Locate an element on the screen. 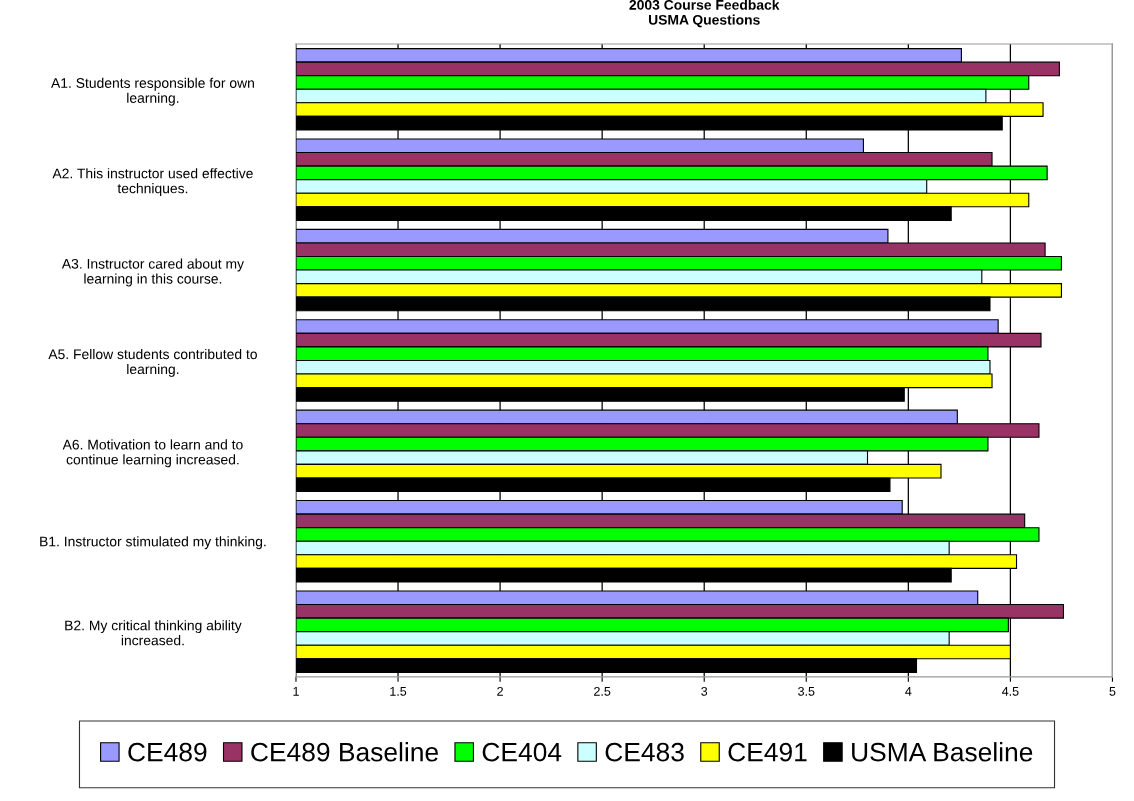  x-tick-label: 4.5 is located at coordinates (1010, 691).